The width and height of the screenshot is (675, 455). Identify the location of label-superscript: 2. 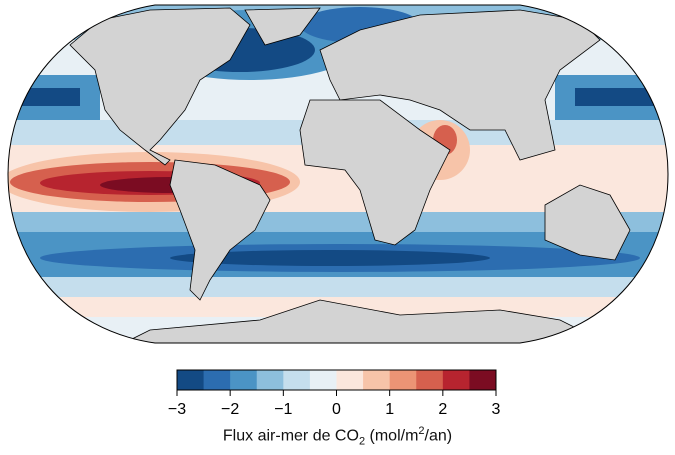
(421, 431).